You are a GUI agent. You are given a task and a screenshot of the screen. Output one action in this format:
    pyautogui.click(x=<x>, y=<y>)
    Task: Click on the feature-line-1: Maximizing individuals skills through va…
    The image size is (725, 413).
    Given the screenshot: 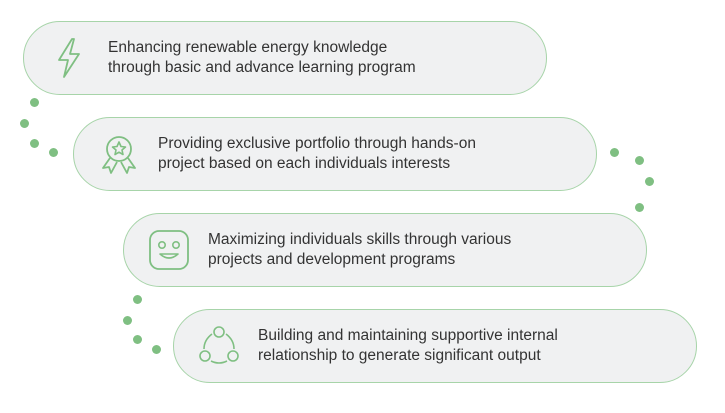 What is the action you would take?
    pyautogui.click(x=360, y=239)
    